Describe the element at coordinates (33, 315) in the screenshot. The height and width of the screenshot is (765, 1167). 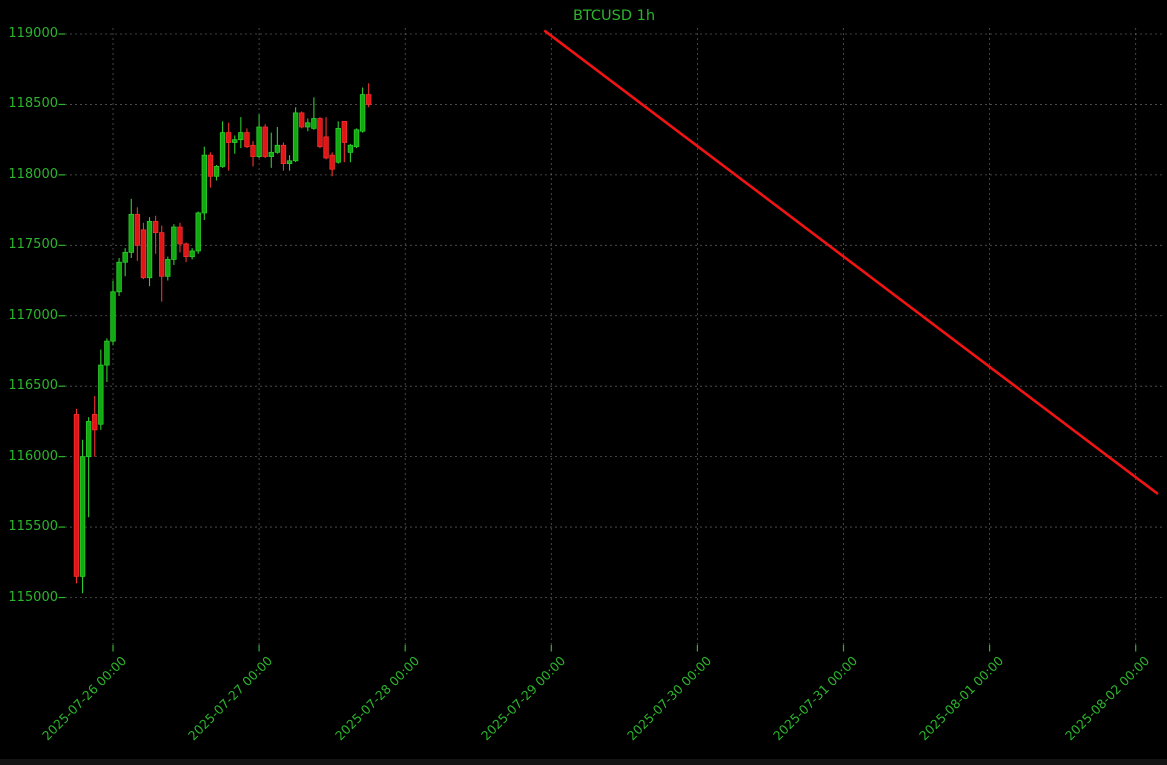
I see `y-tick-label: 117000` at that location.